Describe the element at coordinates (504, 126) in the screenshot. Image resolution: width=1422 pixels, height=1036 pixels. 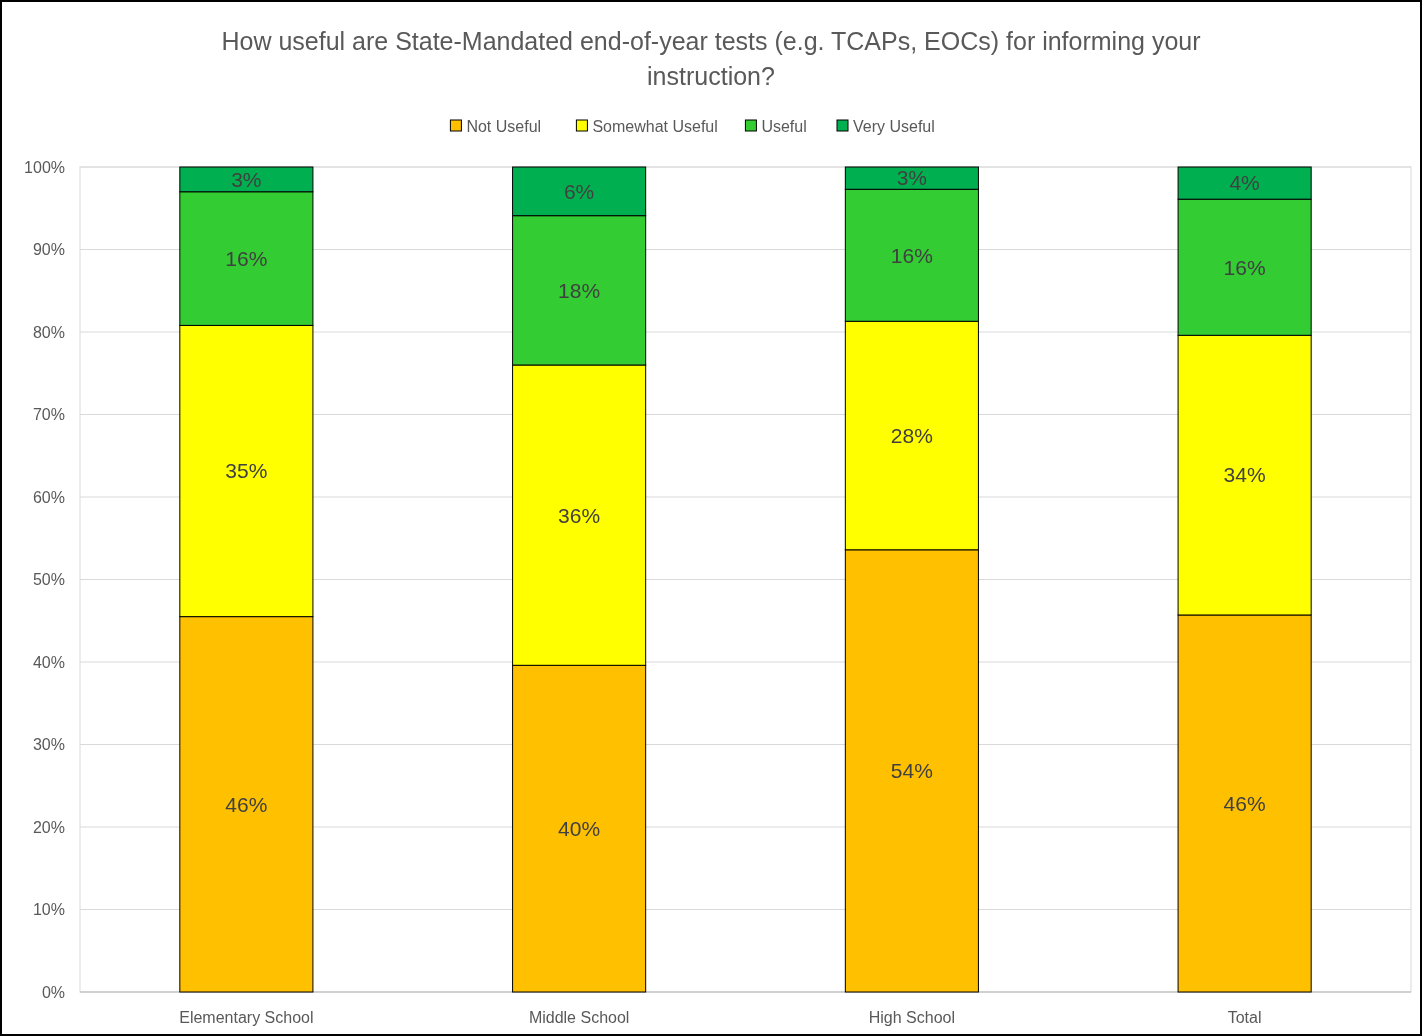
I see `legend-label: Not Useful` at that location.